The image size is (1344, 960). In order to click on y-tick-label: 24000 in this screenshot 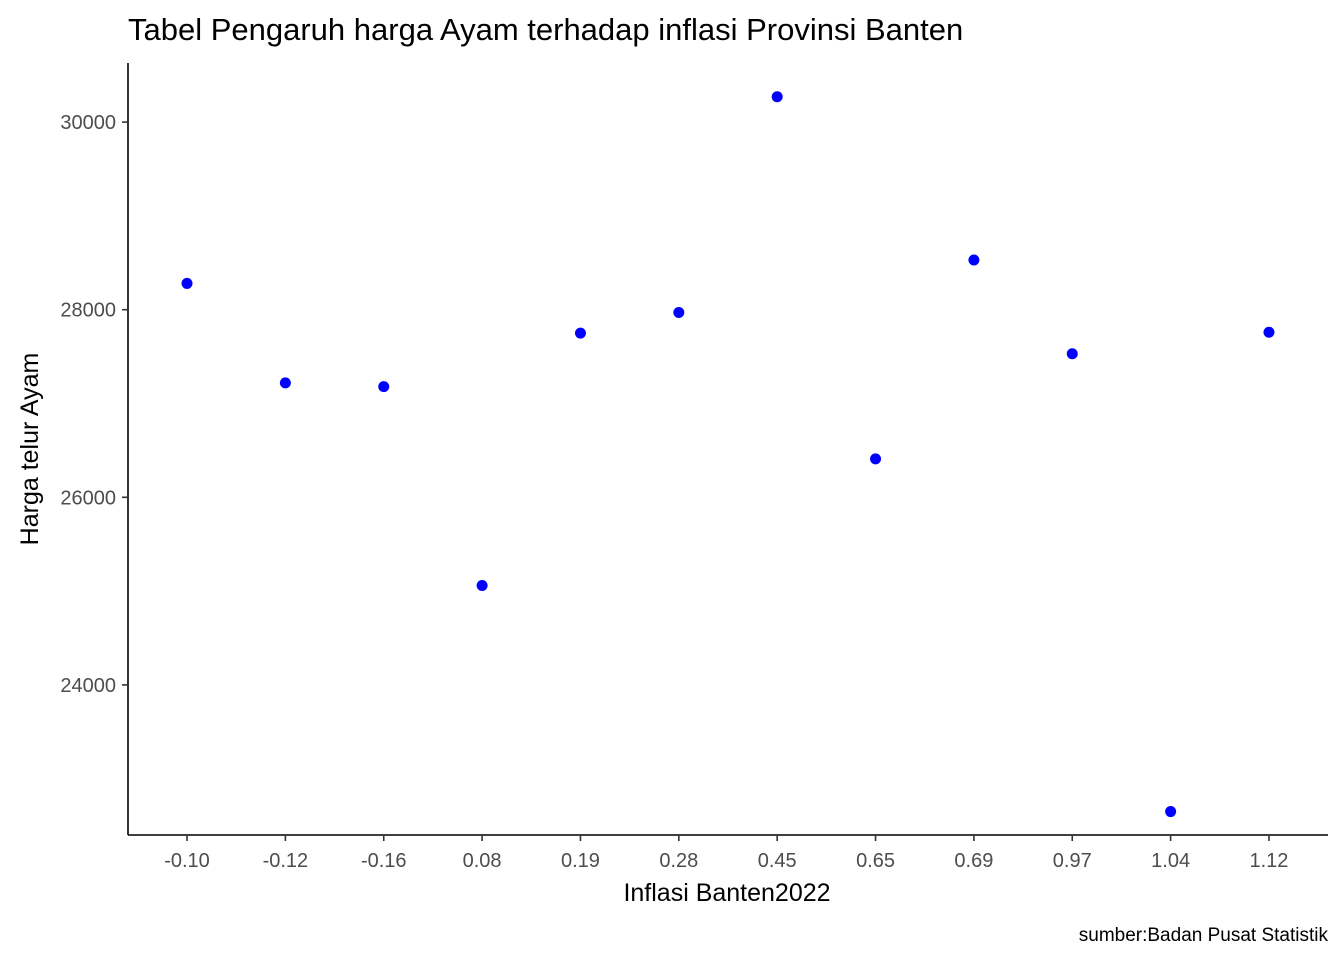, I will do `click(88, 686)`.